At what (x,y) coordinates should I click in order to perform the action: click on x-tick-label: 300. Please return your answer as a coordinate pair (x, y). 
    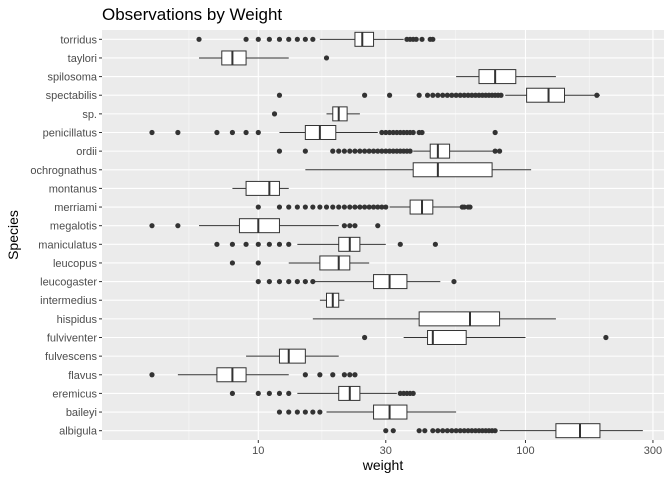
    Looking at the image, I should click on (653, 451).